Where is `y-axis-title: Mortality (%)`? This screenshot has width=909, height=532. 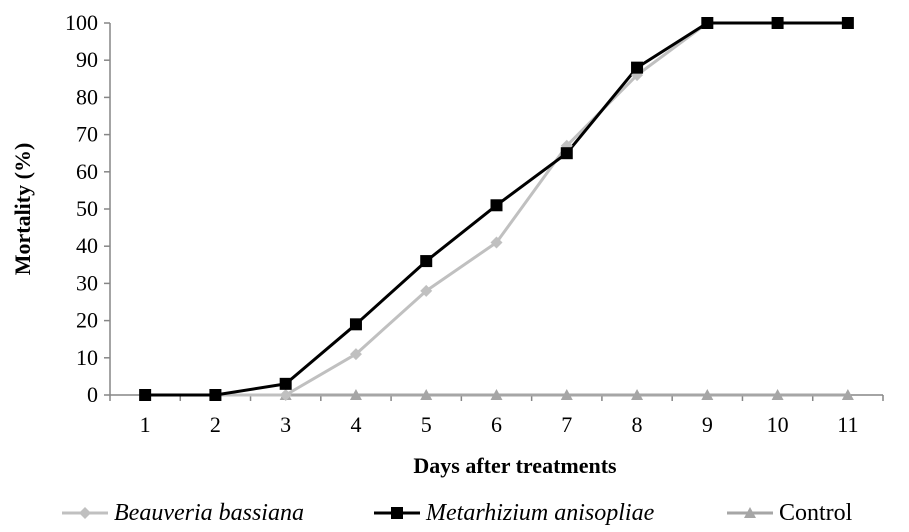
y-axis-title: Mortality (%) is located at coordinates (22, 209).